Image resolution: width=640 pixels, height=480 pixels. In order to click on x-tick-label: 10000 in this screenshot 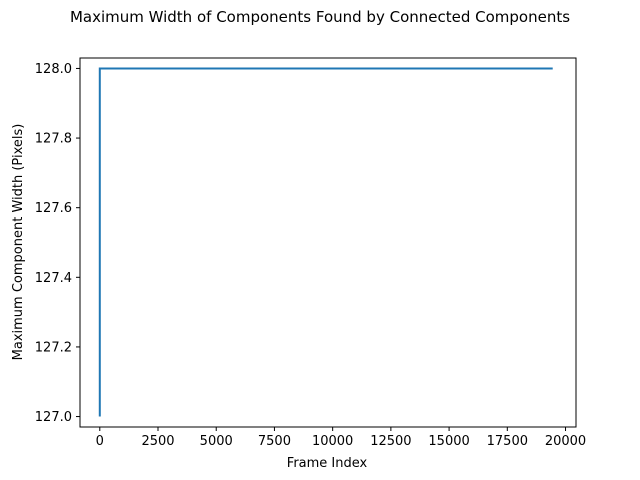, I will do `click(332, 441)`.